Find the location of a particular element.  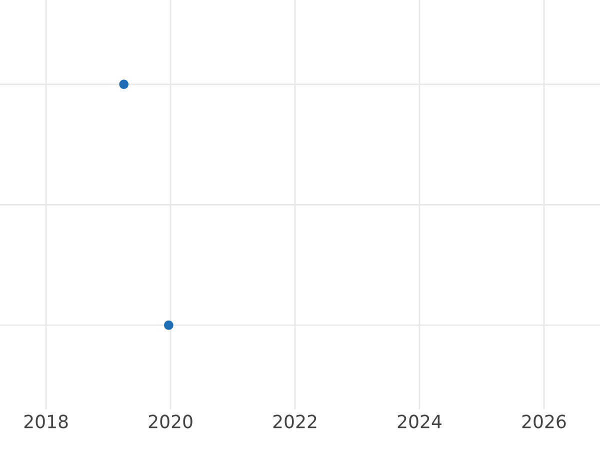

x-tick-label: 2018 is located at coordinates (46, 421).